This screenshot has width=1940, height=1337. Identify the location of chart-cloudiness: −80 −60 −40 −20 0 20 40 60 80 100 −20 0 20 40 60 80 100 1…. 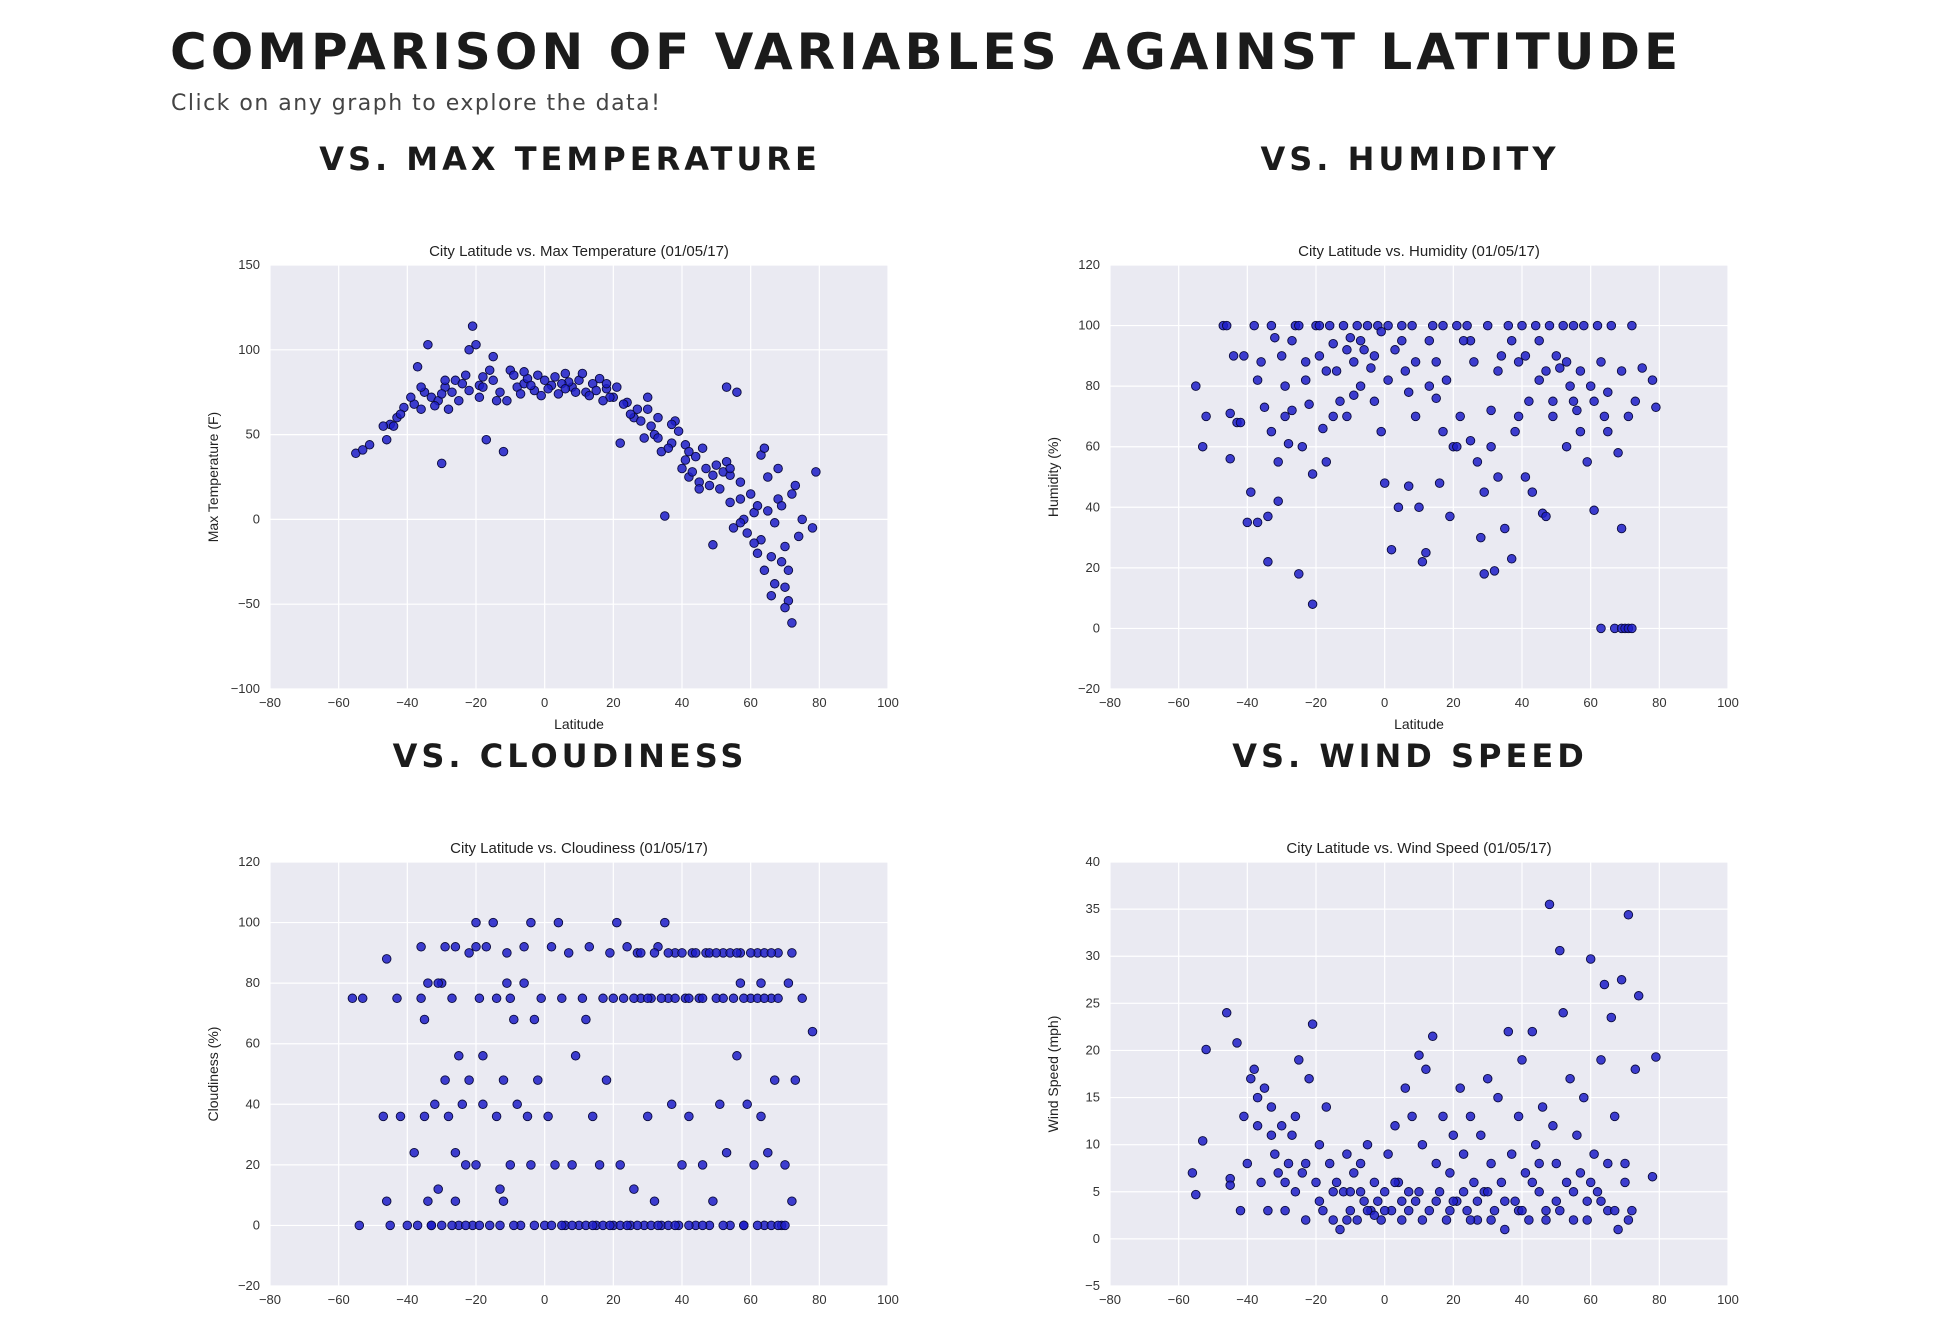
(524, 1062).